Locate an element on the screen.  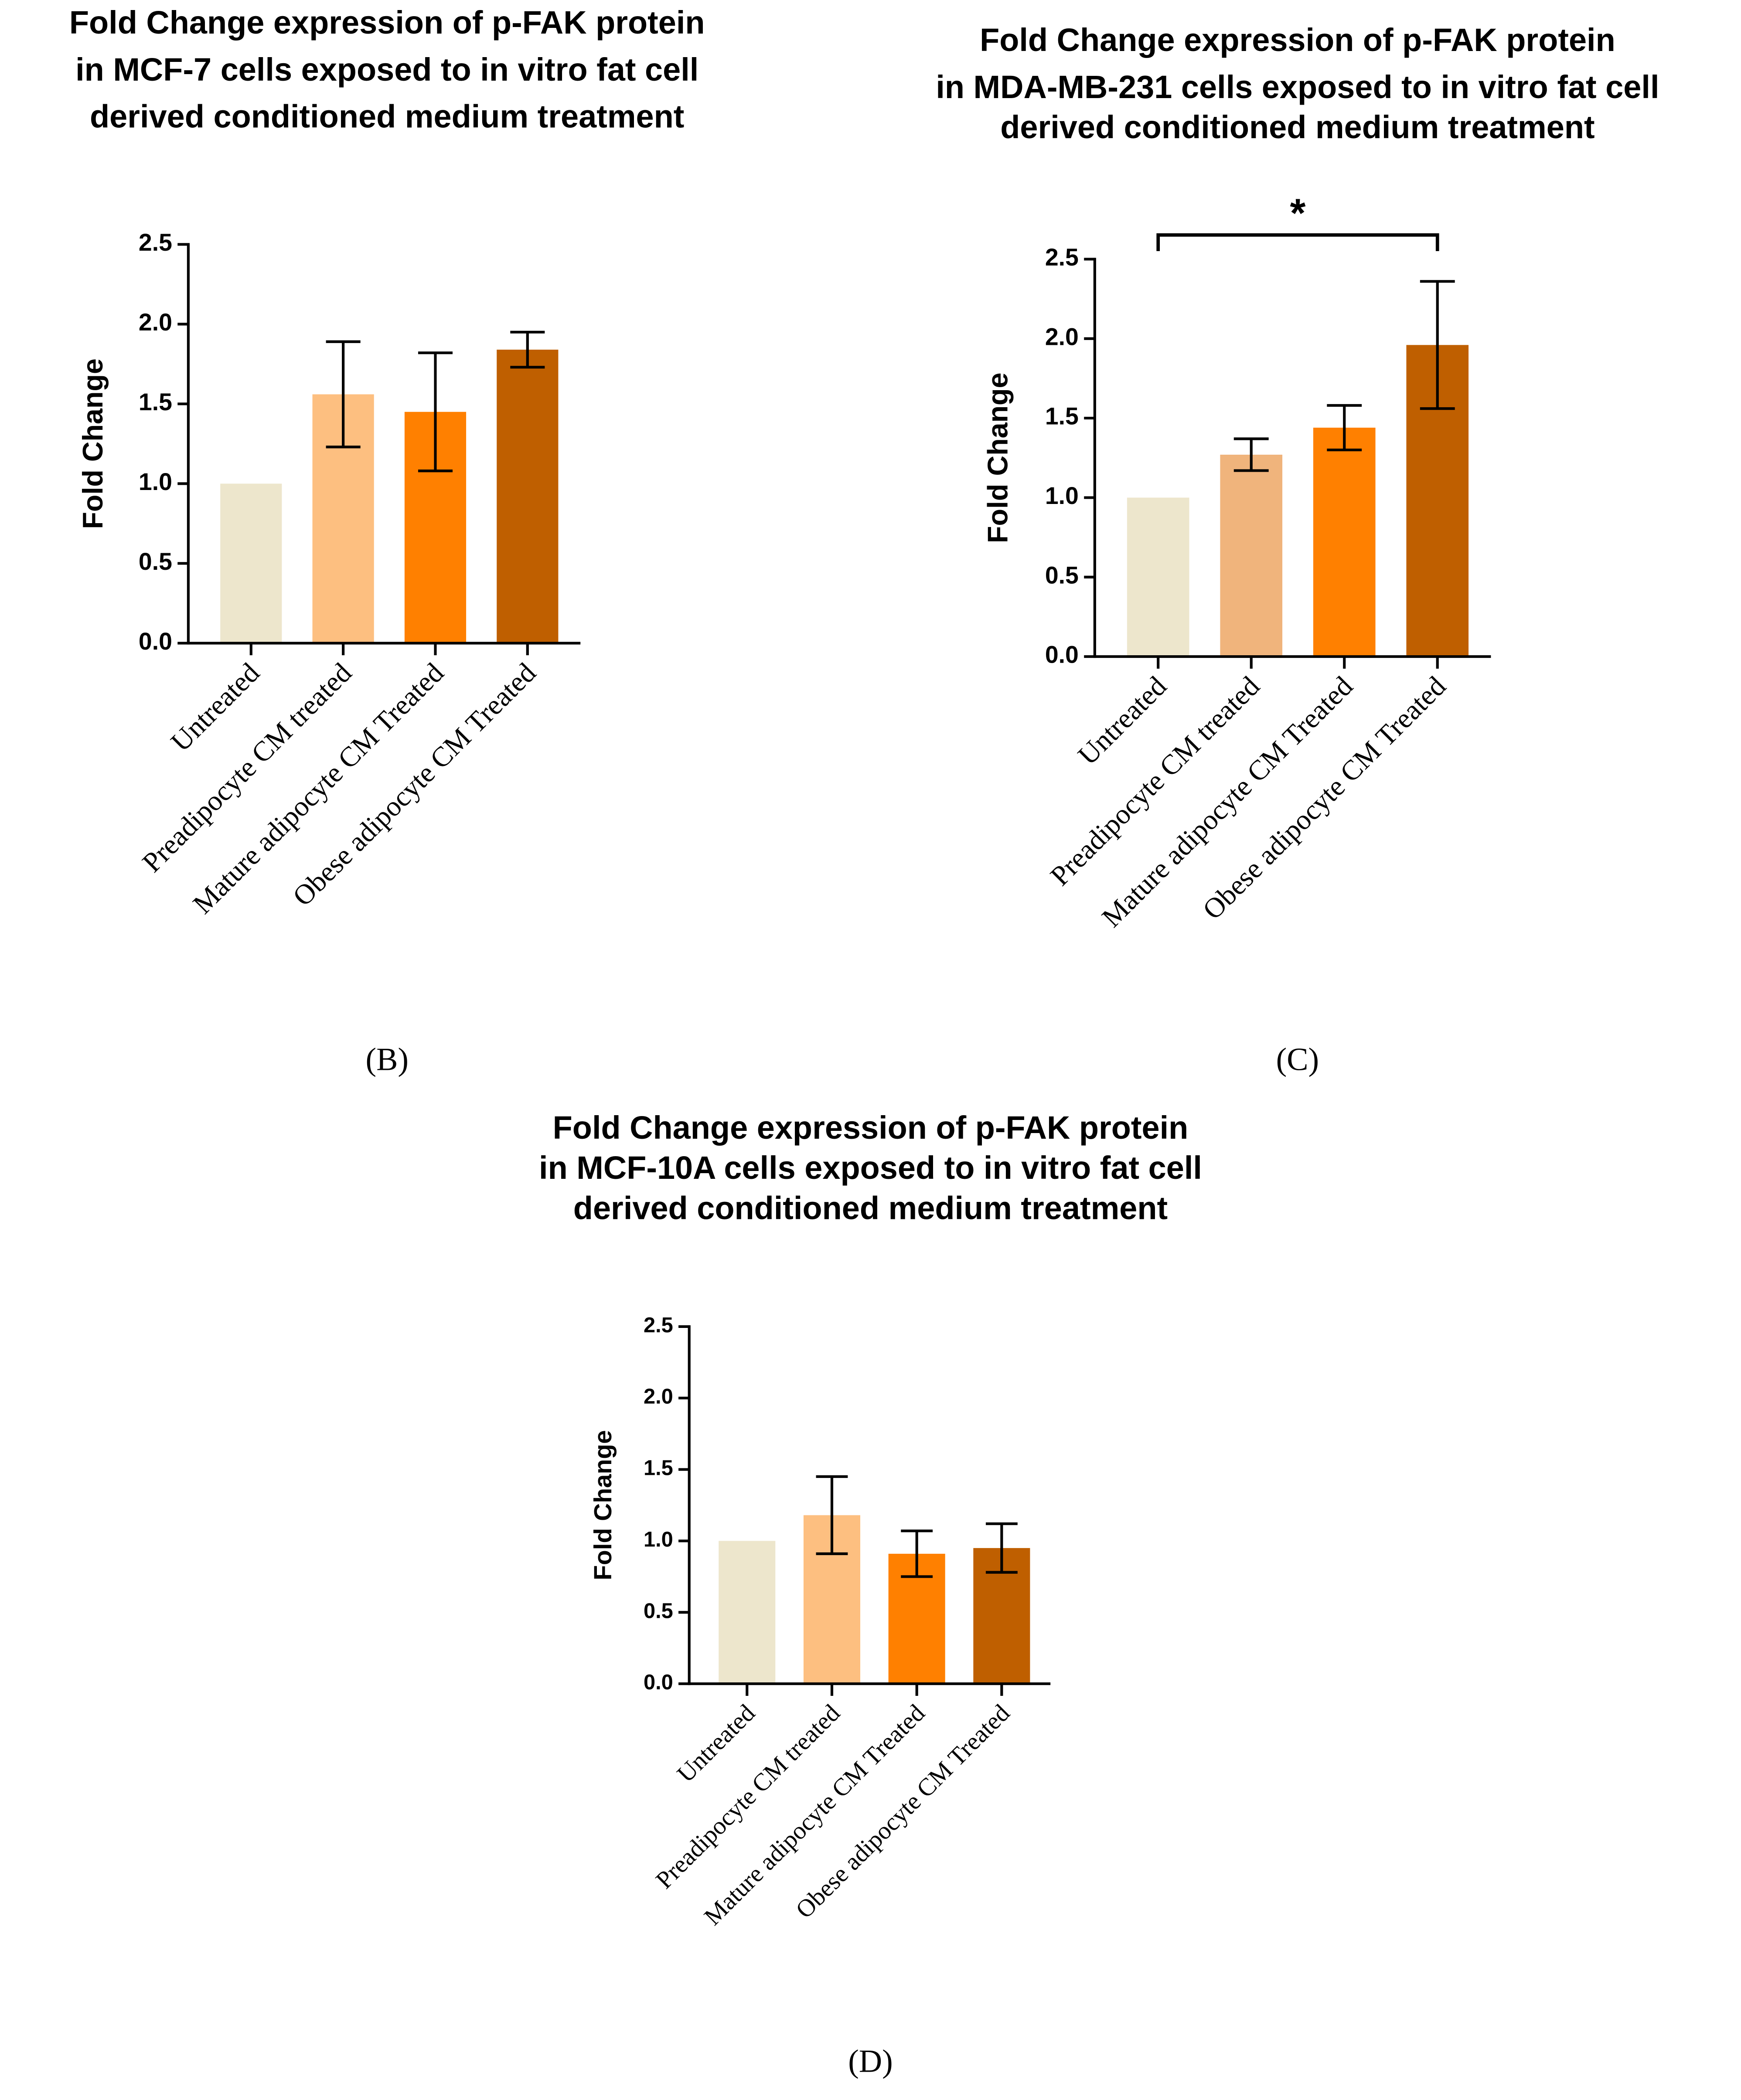
panel-label: (C) is located at coordinates (1297, 1059).